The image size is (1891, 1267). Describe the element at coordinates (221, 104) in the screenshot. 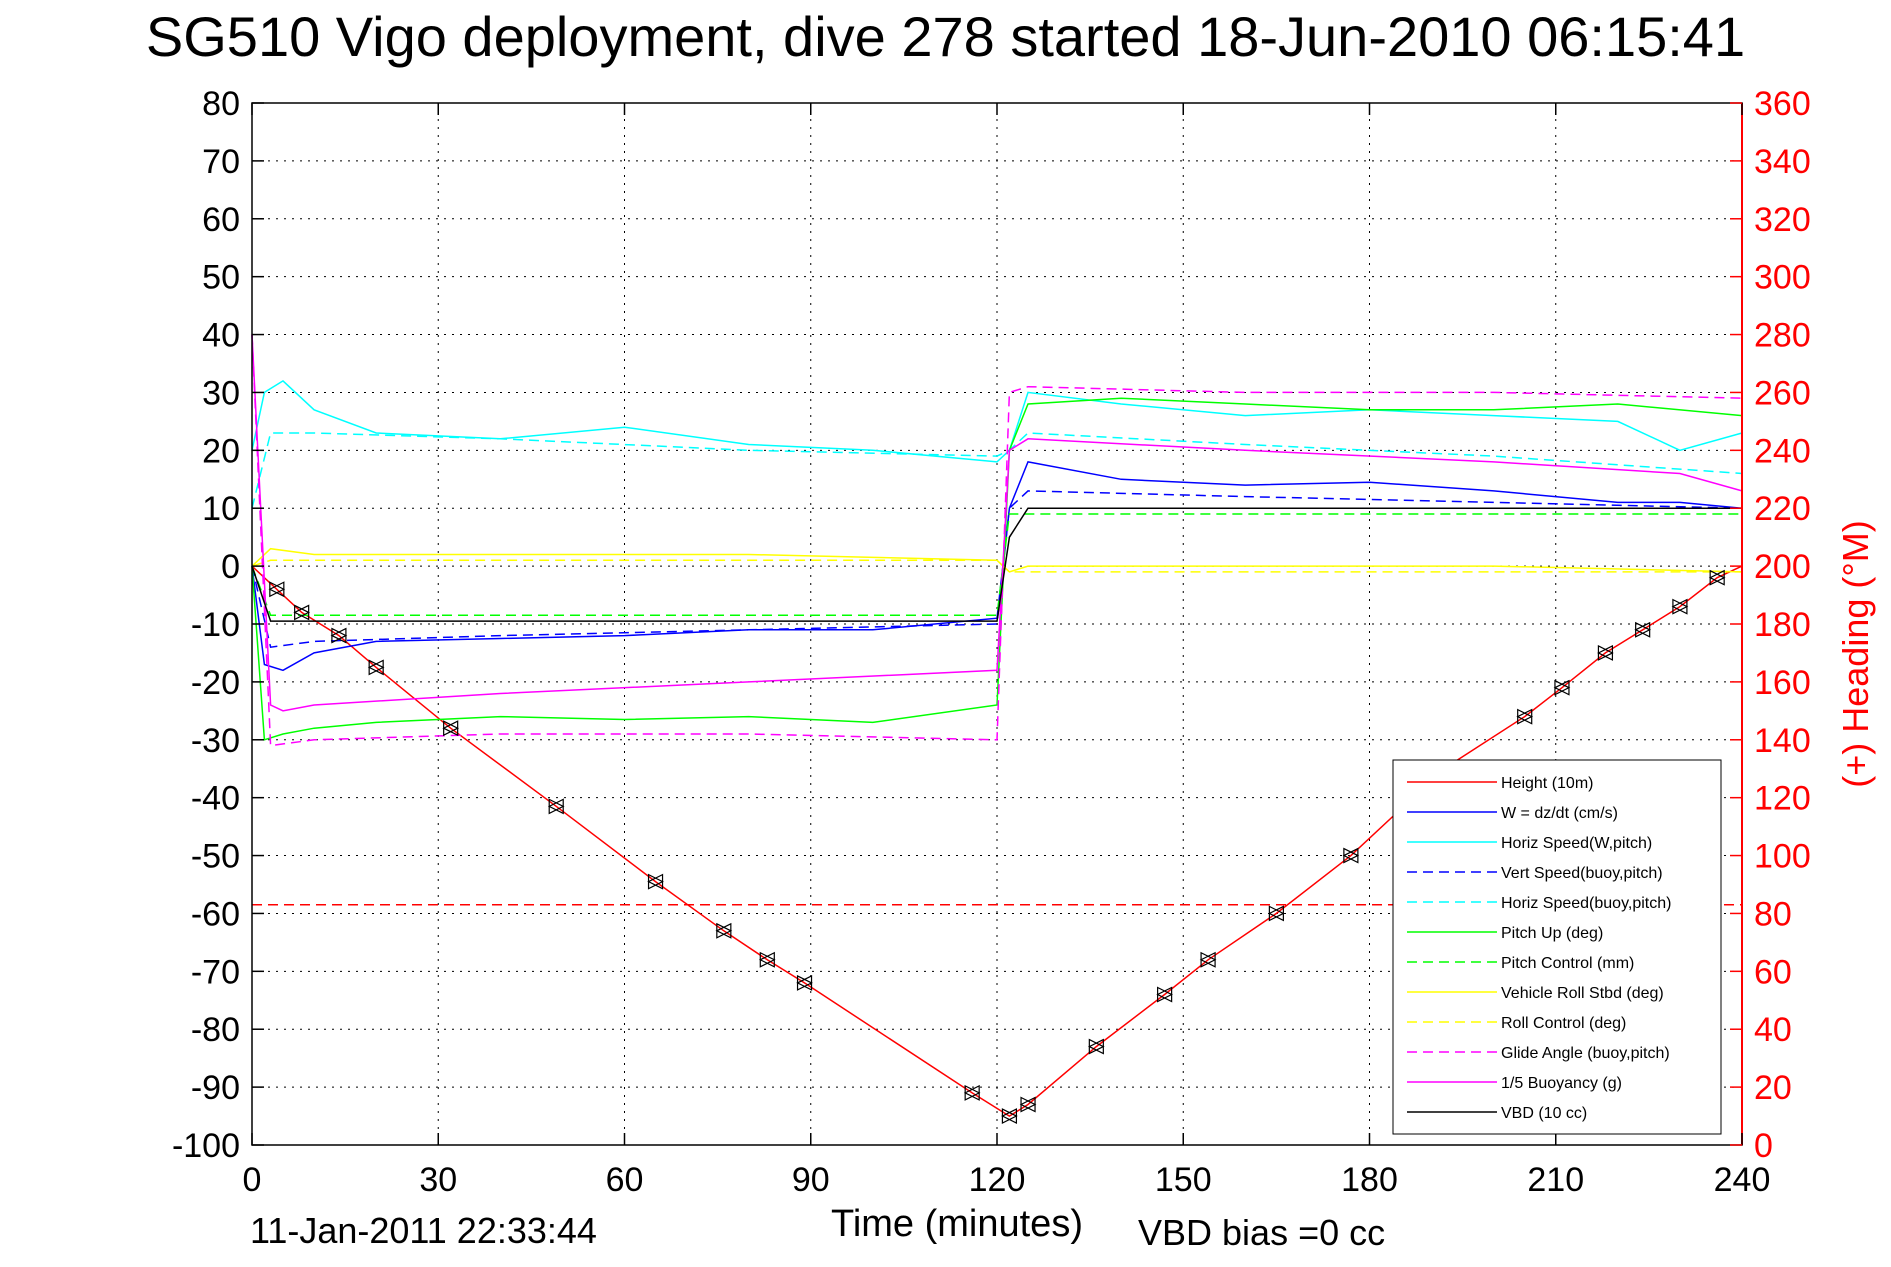

I see `y-tick-label: 80` at that location.